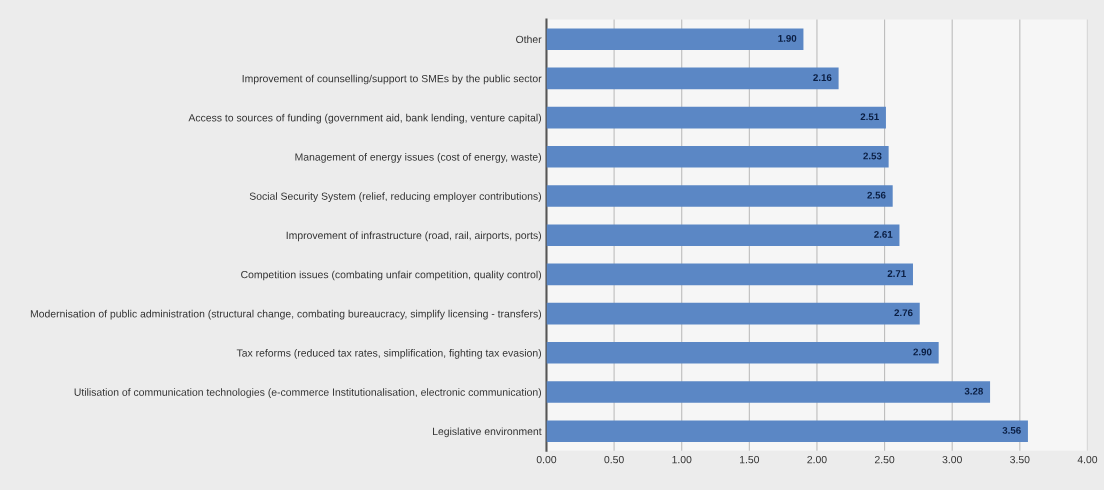 The image size is (1104, 490). I want to click on x-tick-label: 2.00, so click(817, 459).